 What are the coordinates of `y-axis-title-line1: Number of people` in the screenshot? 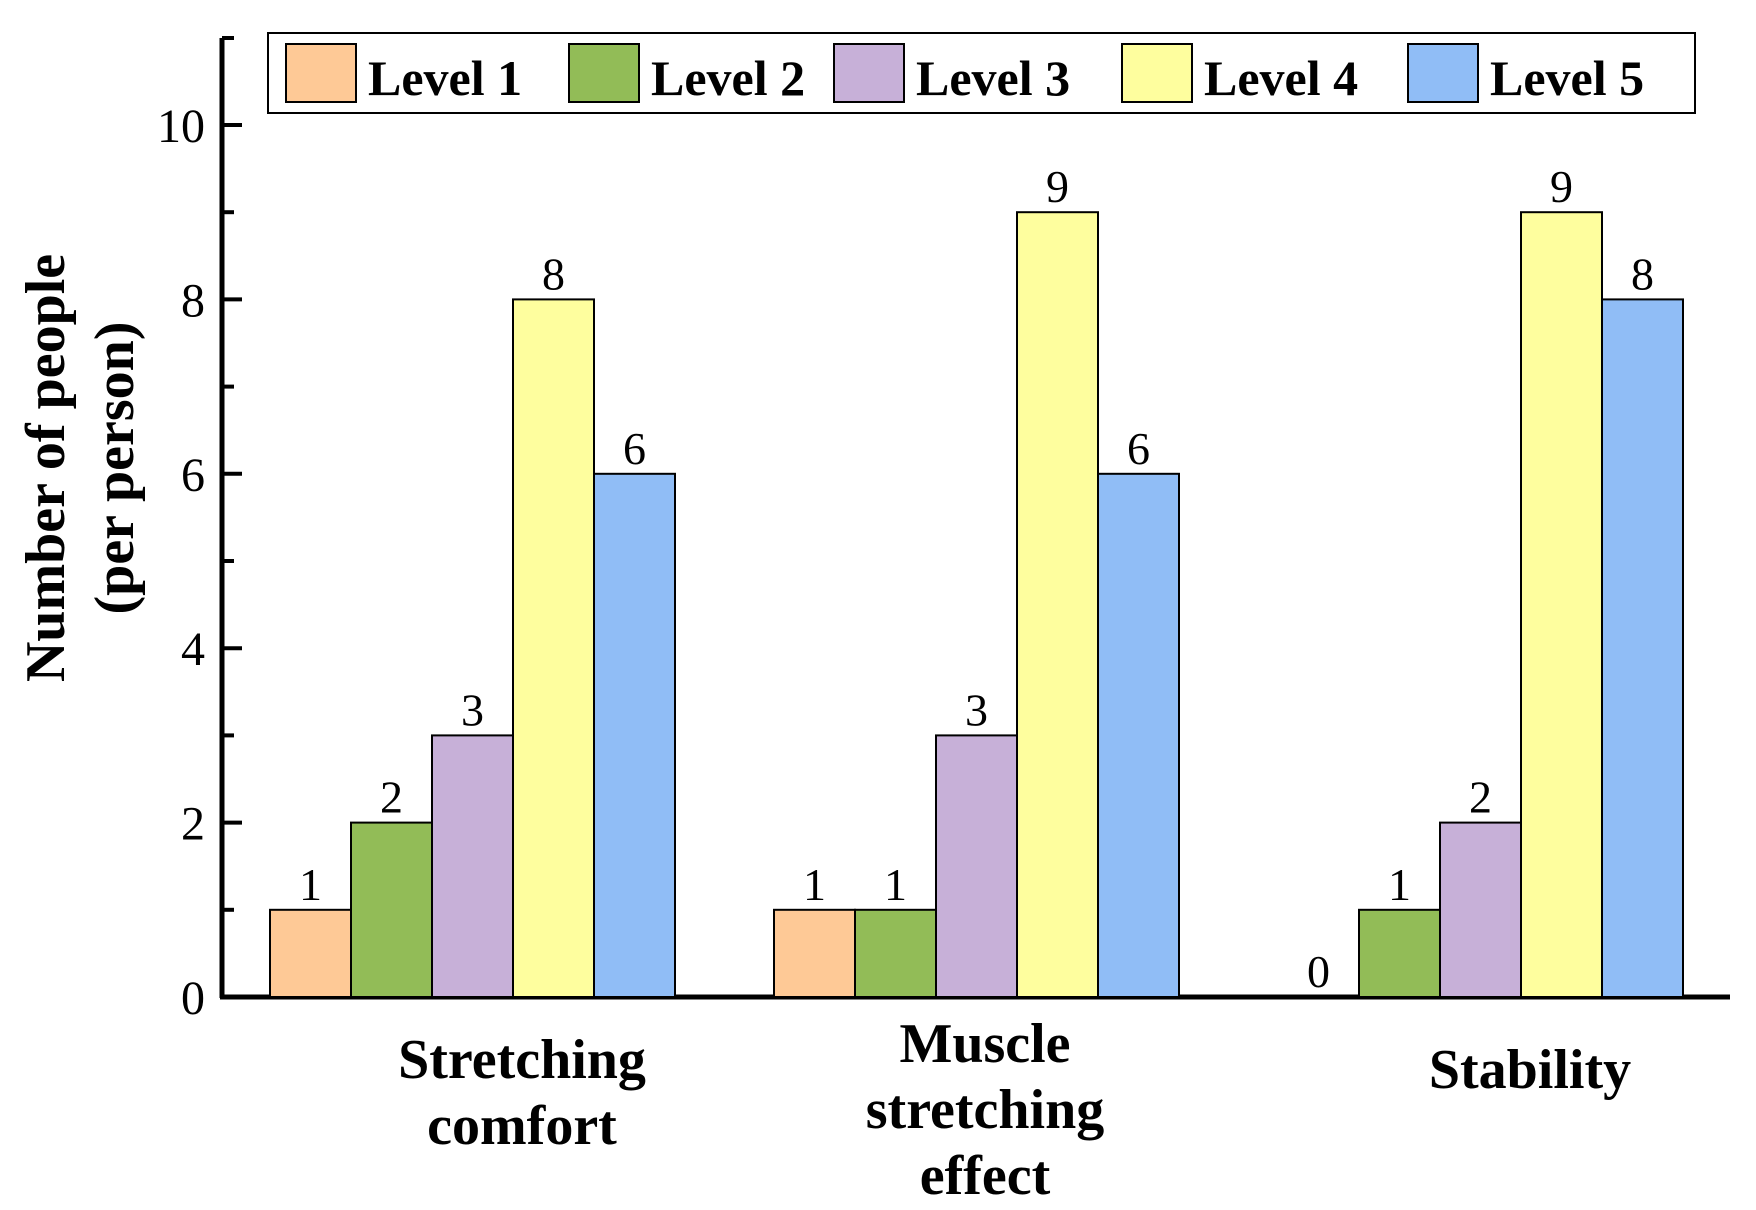 It's located at (46, 468).